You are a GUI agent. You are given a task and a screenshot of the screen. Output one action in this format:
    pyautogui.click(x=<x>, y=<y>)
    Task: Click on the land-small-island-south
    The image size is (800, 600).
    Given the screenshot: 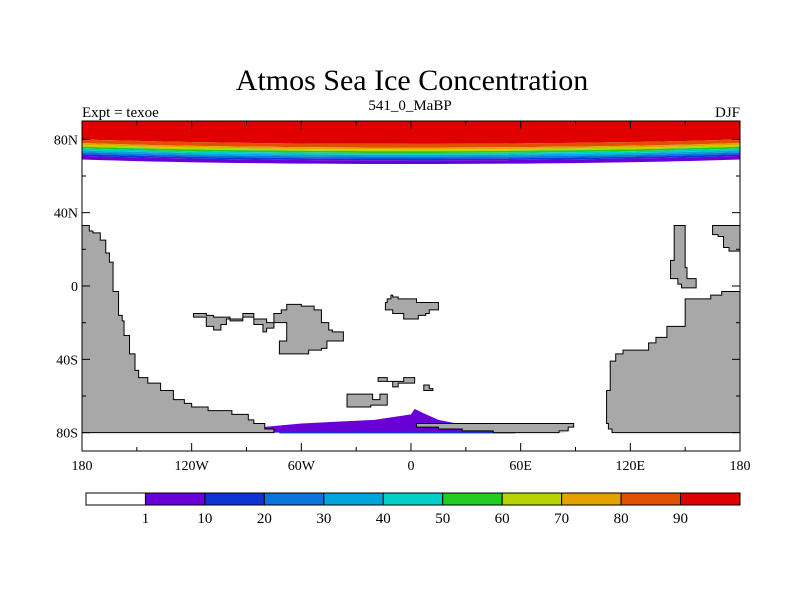 What is the action you would take?
    pyautogui.click(x=396, y=382)
    